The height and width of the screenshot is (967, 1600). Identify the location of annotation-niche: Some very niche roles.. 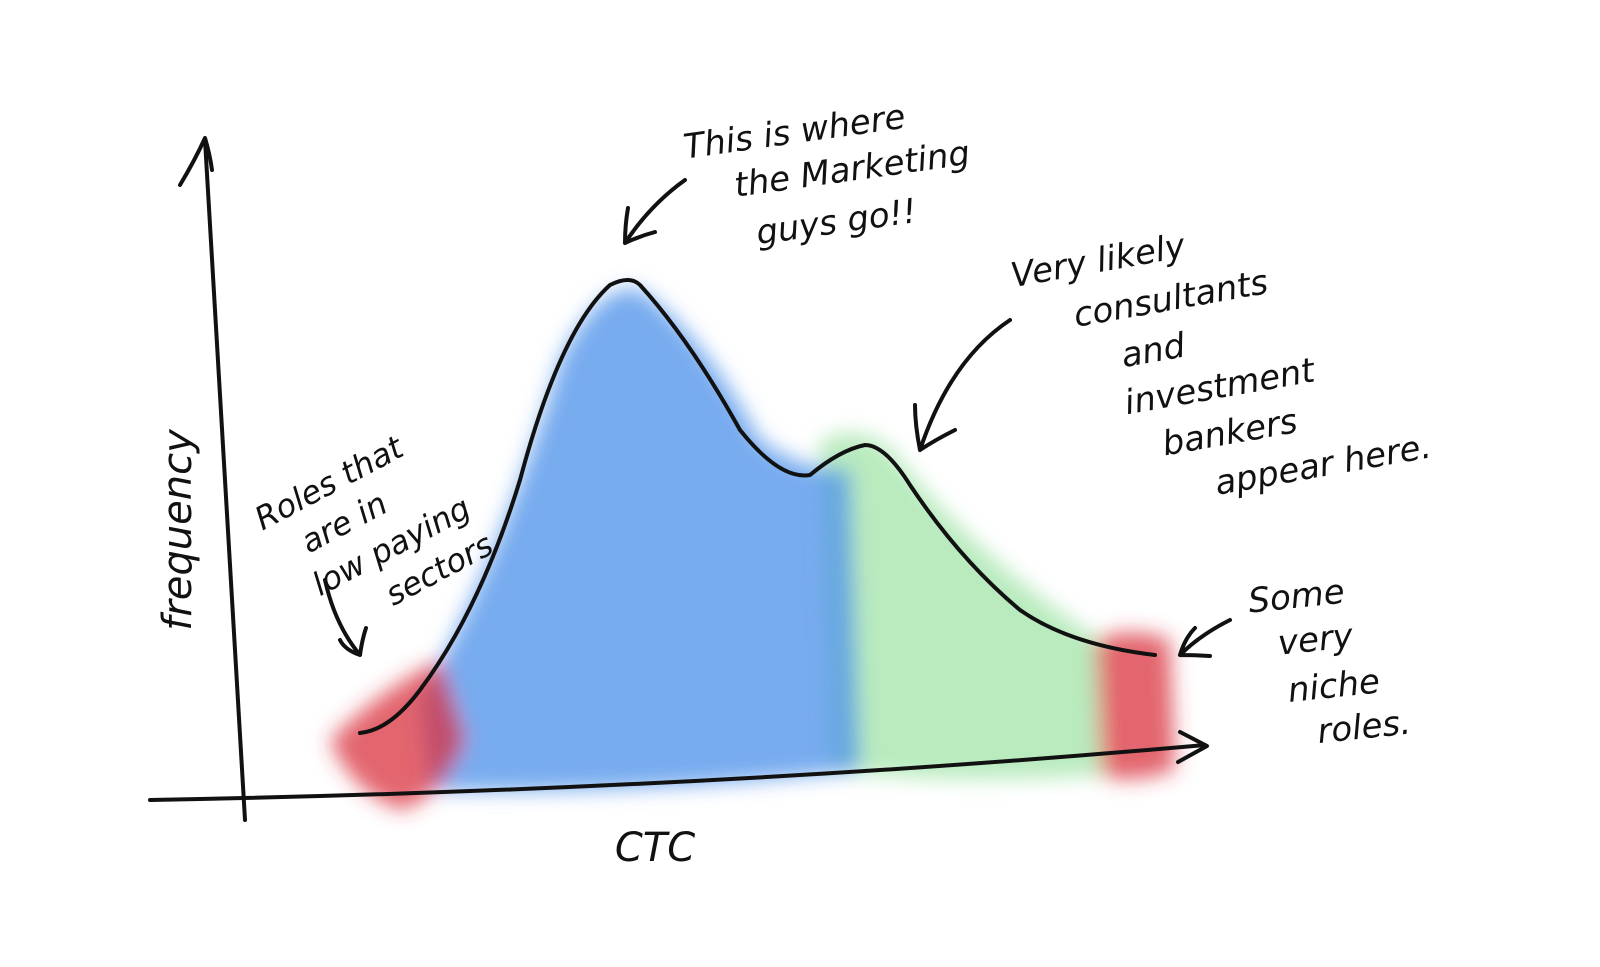
(1329, 662).